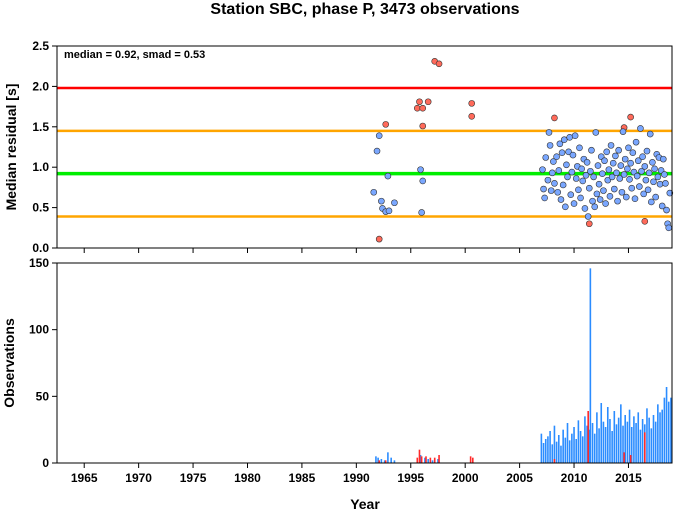  Describe the element at coordinates (365, 503) in the screenshot. I see `year-x-axis-label: Year` at that location.